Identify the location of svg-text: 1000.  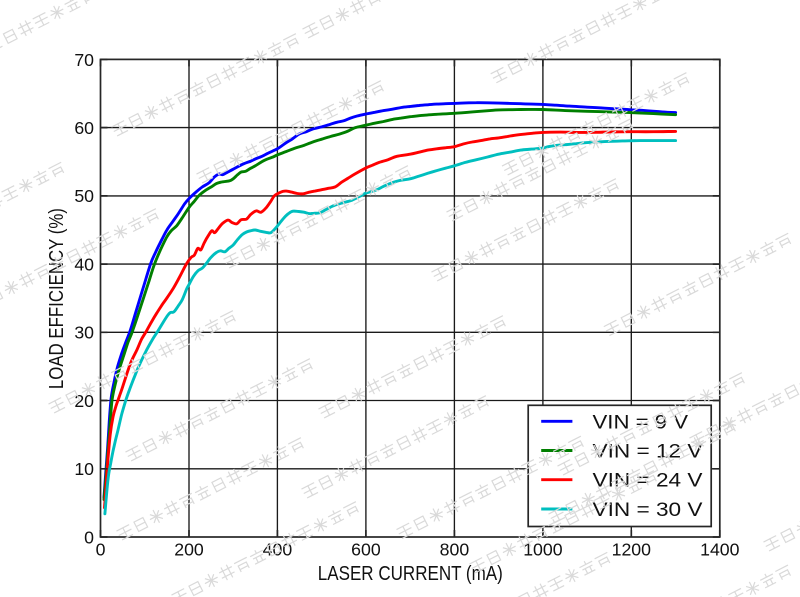
(543, 549).